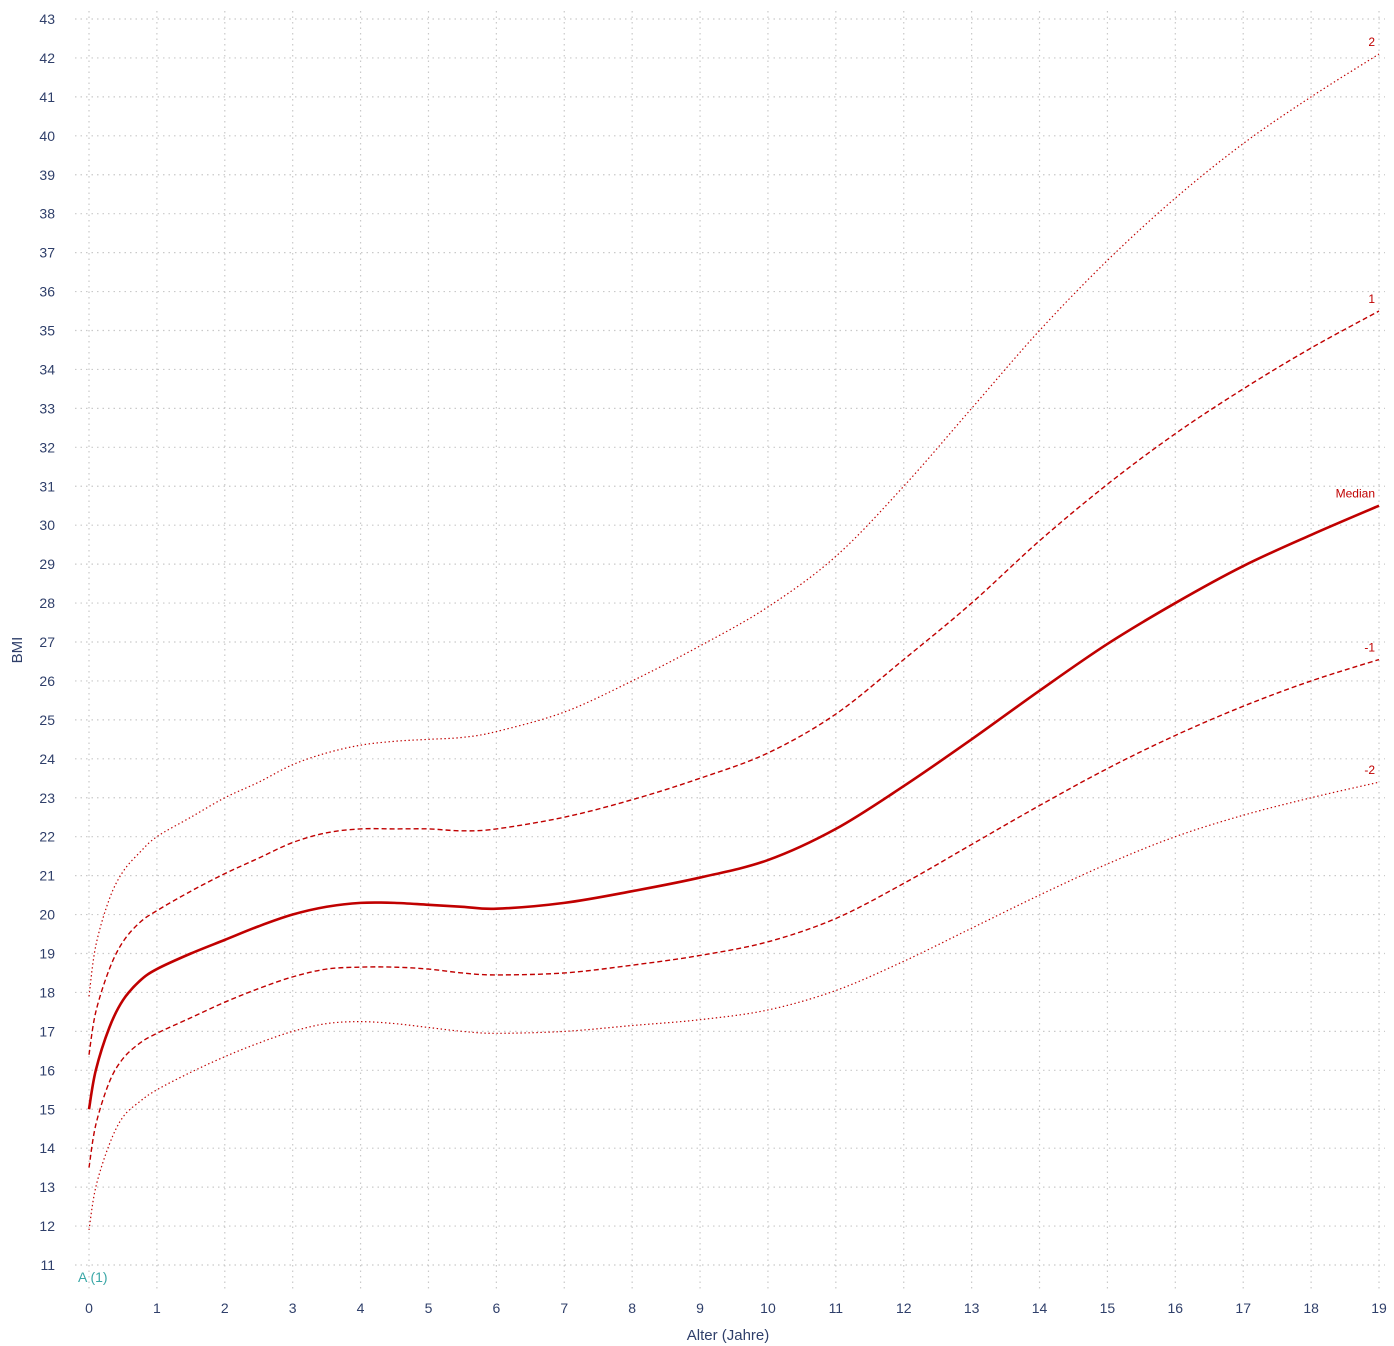 This screenshot has height=1346, width=1394. What do you see at coordinates (47, 1148) in the screenshot?
I see `y-tick-label-14: 14` at bounding box center [47, 1148].